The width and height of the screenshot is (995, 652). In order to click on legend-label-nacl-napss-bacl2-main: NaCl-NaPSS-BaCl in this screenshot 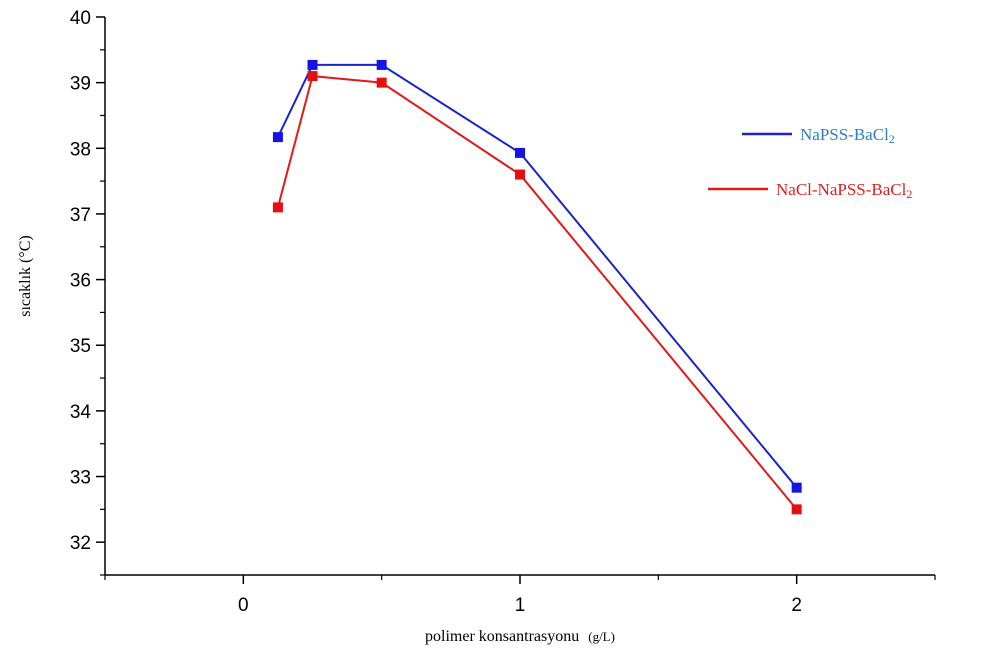, I will do `click(841, 189)`.